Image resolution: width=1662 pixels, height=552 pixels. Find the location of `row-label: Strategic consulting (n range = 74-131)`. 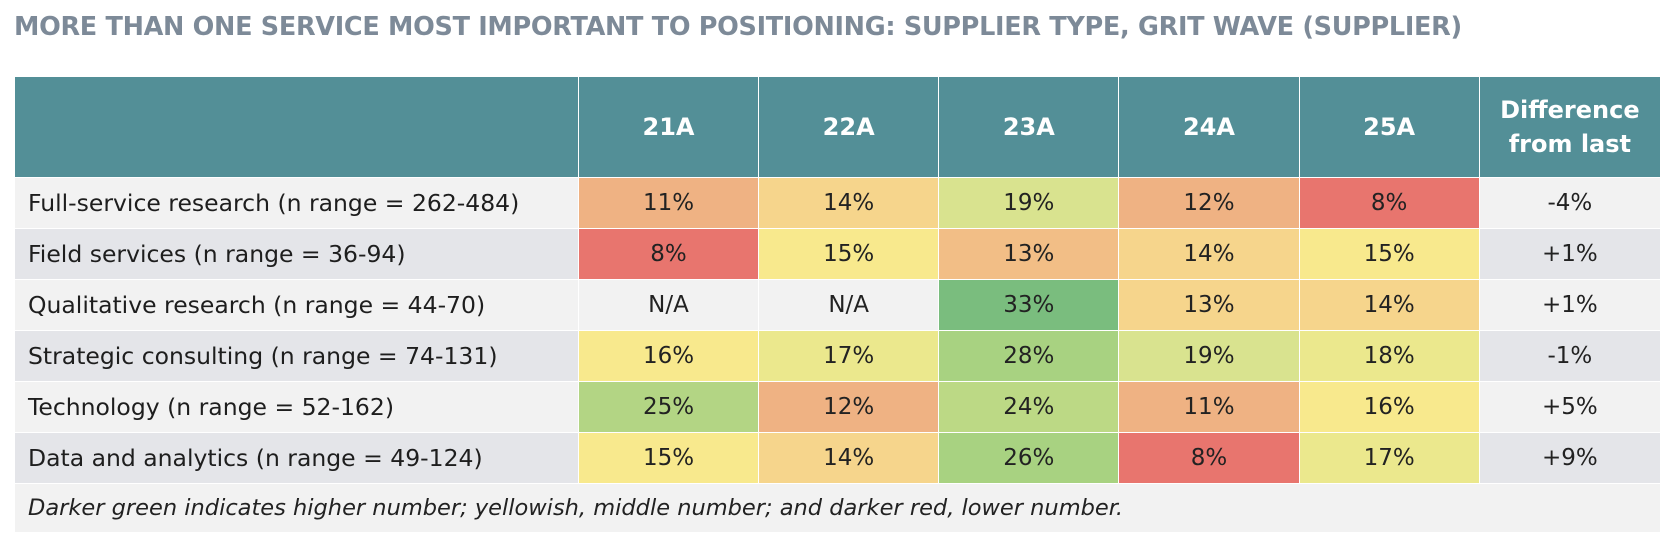

row-label: Strategic consulting (n range = 74-131) is located at coordinates (296, 356).